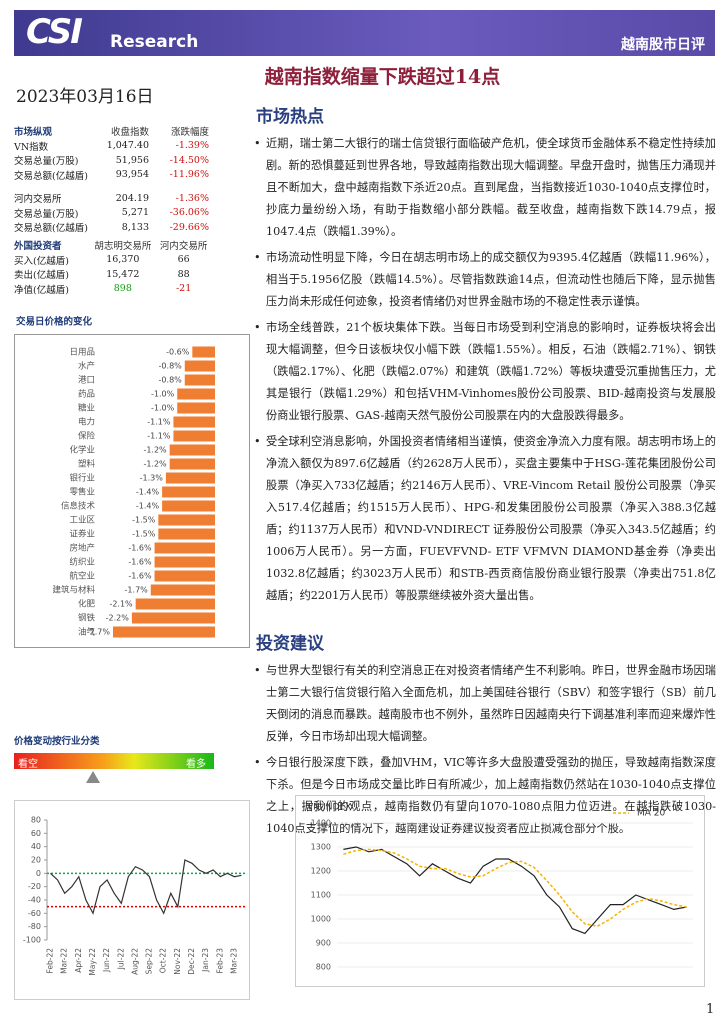  What do you see at coordinates (114, 761) in the screenshot?
I see `sentiment-bar: 看空 看多` at bounding box center [114, 761].